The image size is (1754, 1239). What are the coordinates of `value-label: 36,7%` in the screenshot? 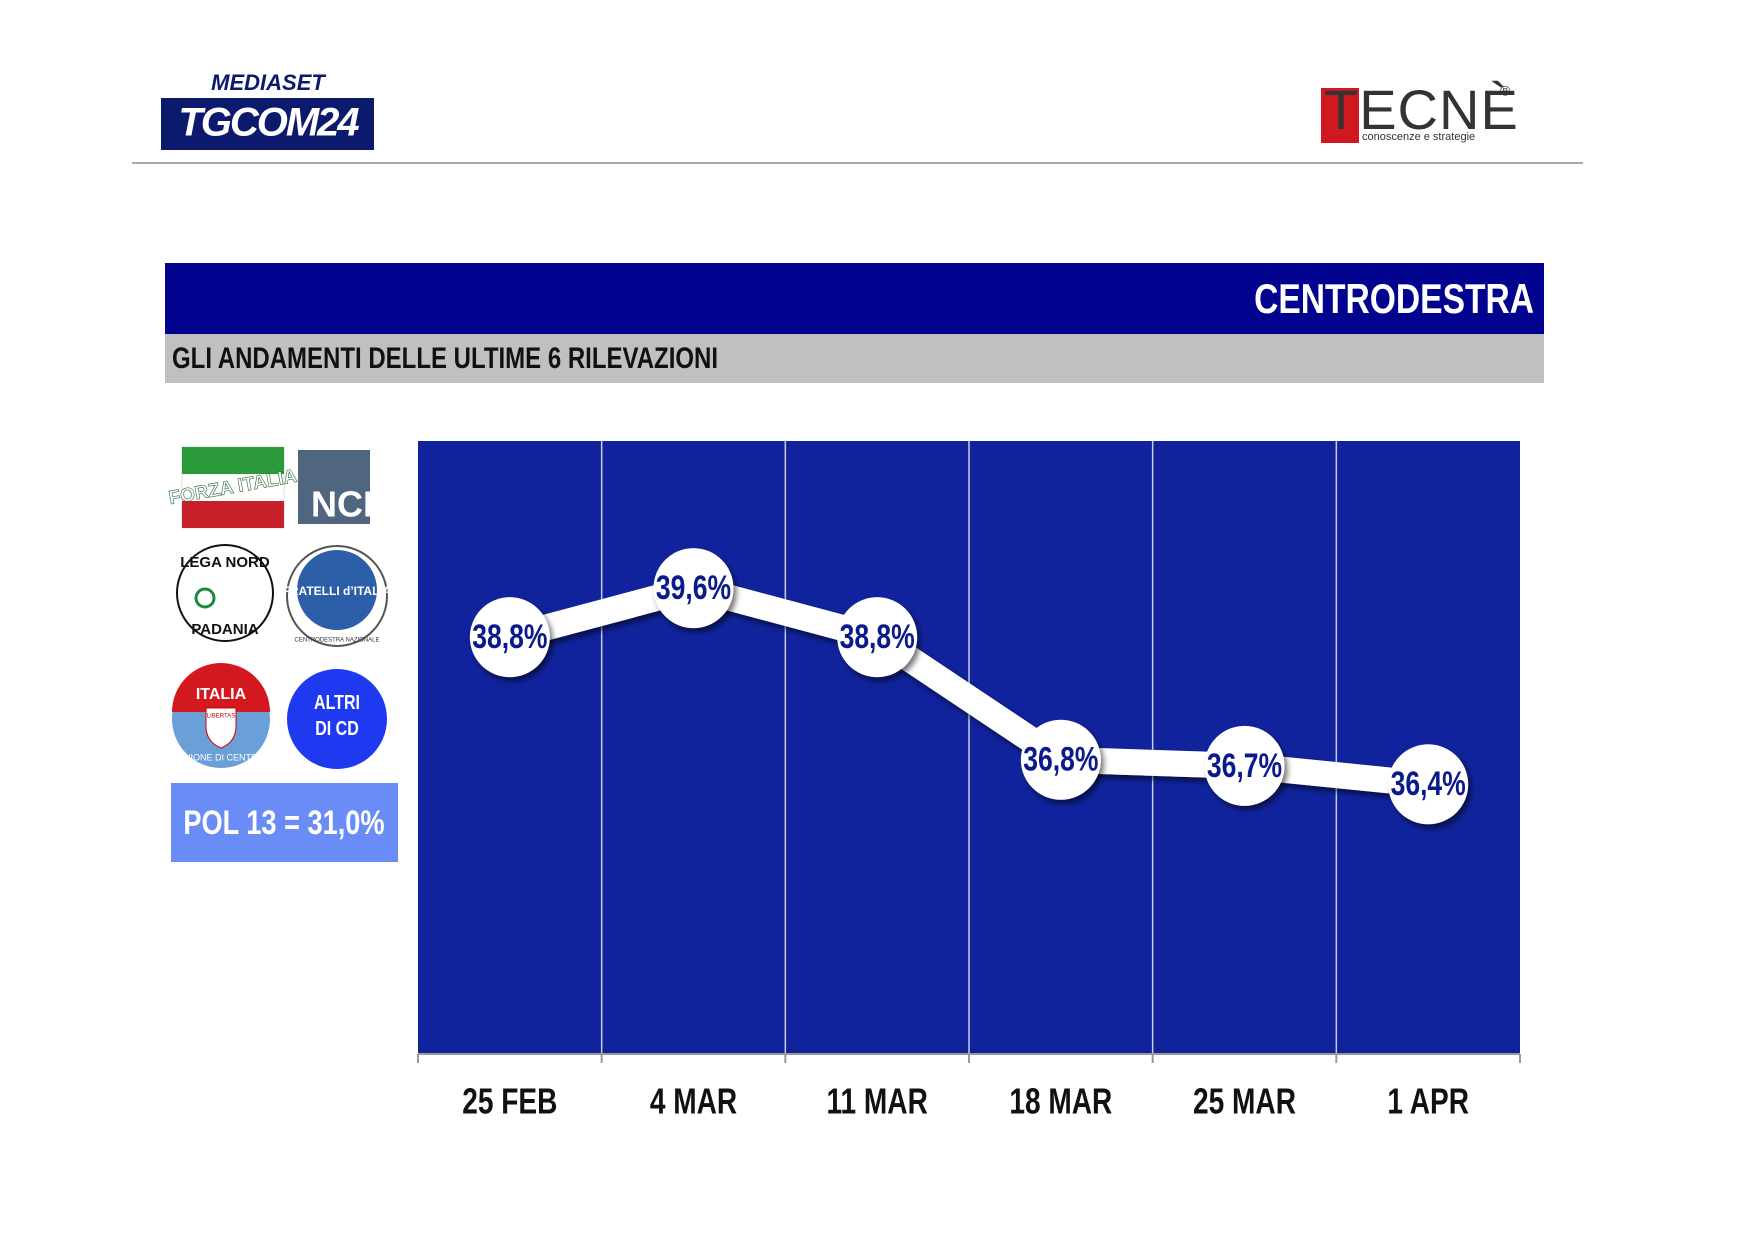 It's located at (1244, 766).